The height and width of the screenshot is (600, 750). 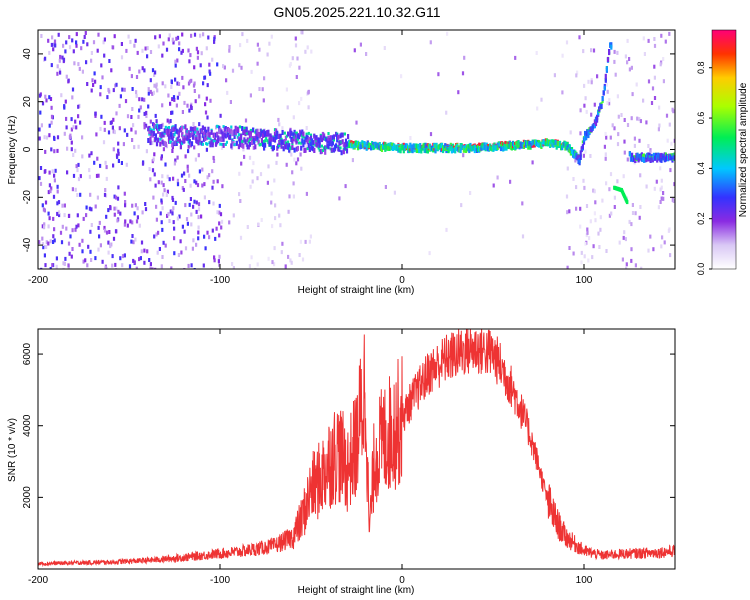 What do you see at coordinates (38, 280) in the screenshot?
I see `x-tick-label: -200` at bounding box center [38, 280].